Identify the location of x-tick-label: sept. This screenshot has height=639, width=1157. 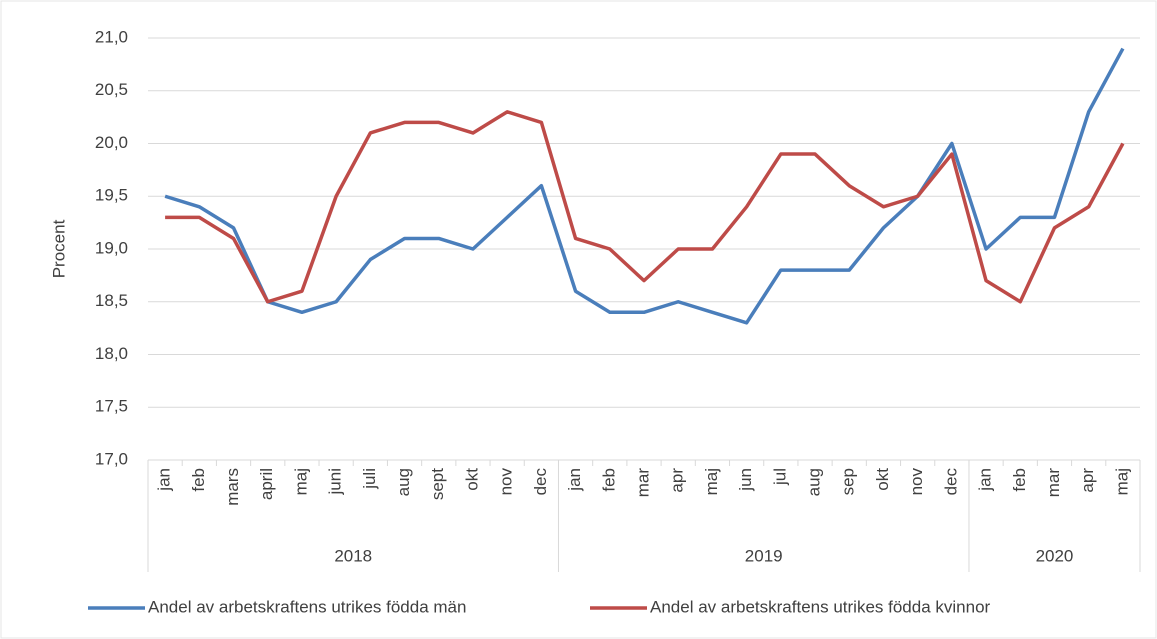
(437, 484).